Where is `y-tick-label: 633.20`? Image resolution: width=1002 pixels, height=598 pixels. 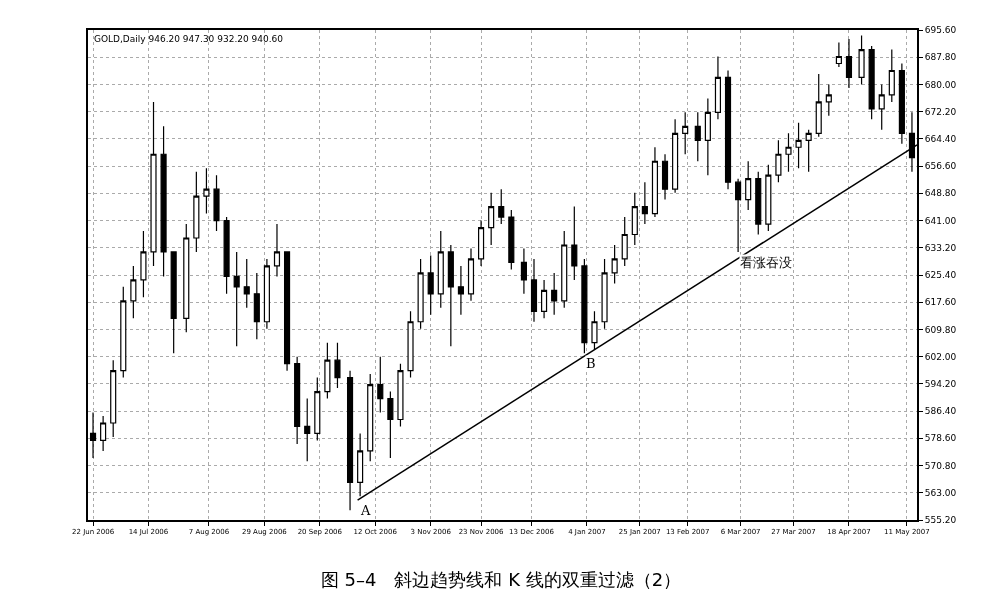
y-tick-label: 633.20 is located at coordinates (940, 247).